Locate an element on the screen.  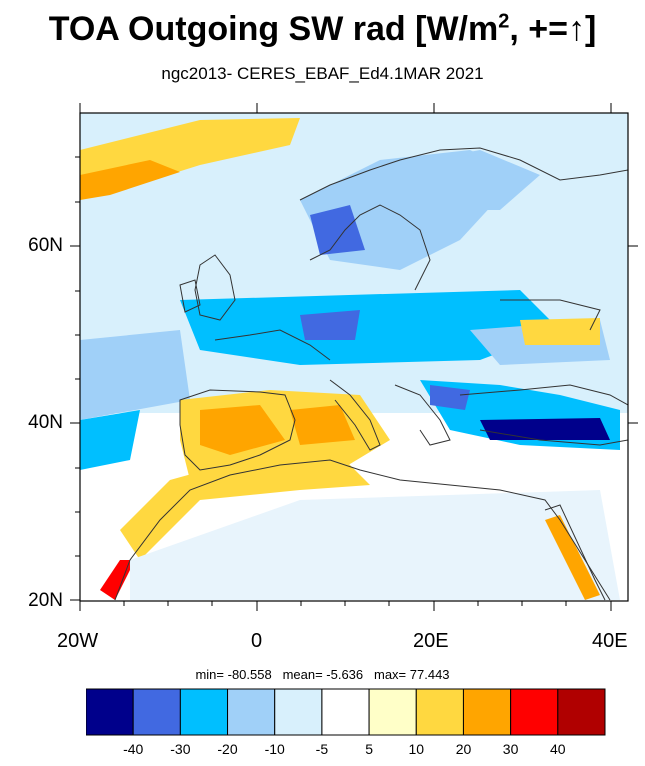
finland-neg is located at coordinates (470, 180).